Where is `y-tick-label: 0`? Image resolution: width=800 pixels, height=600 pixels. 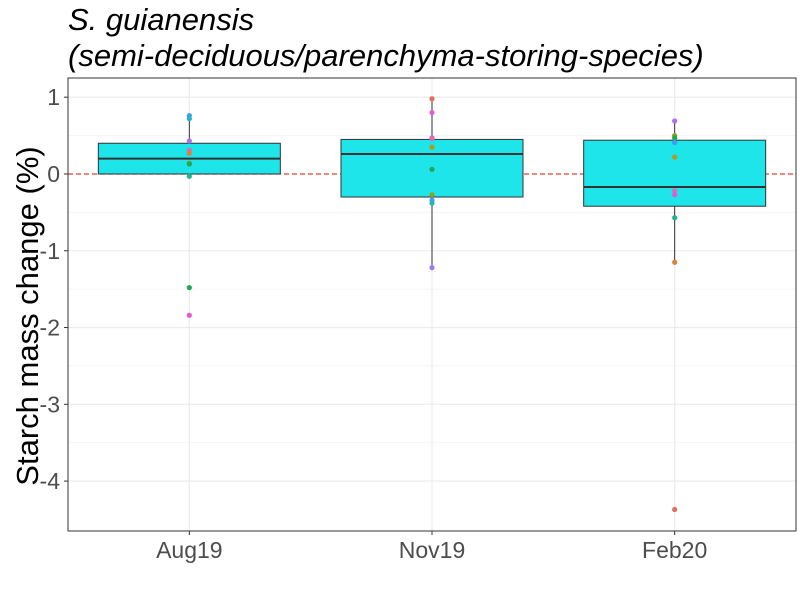
y-tick-label: 0 is located at coordinates (53, 174).